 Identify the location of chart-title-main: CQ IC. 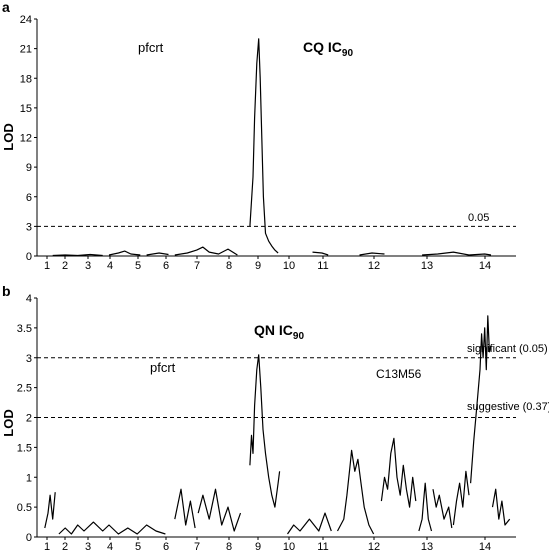
(322, 47).